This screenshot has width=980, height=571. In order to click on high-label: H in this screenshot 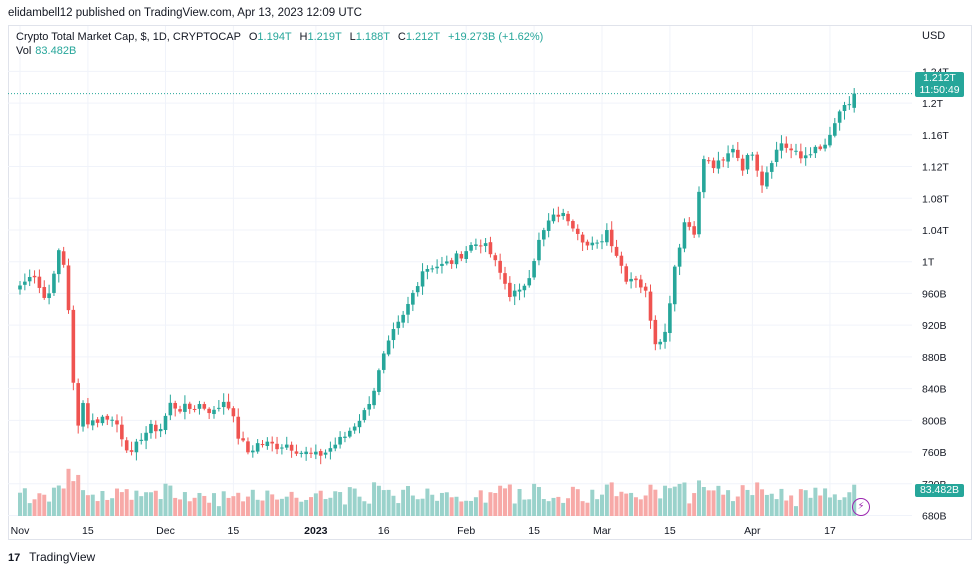, I will do `click(303, 37)`.